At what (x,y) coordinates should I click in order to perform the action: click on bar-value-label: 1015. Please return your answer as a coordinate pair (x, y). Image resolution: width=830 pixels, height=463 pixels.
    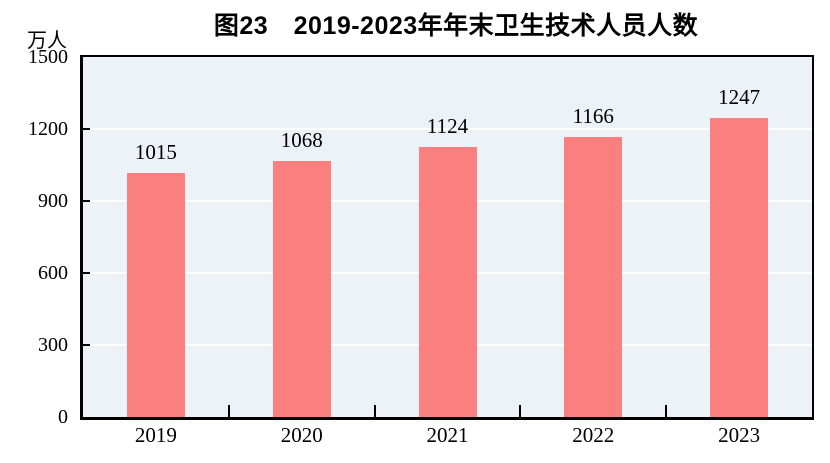
    Looking at the image, I should click on (155, 152).